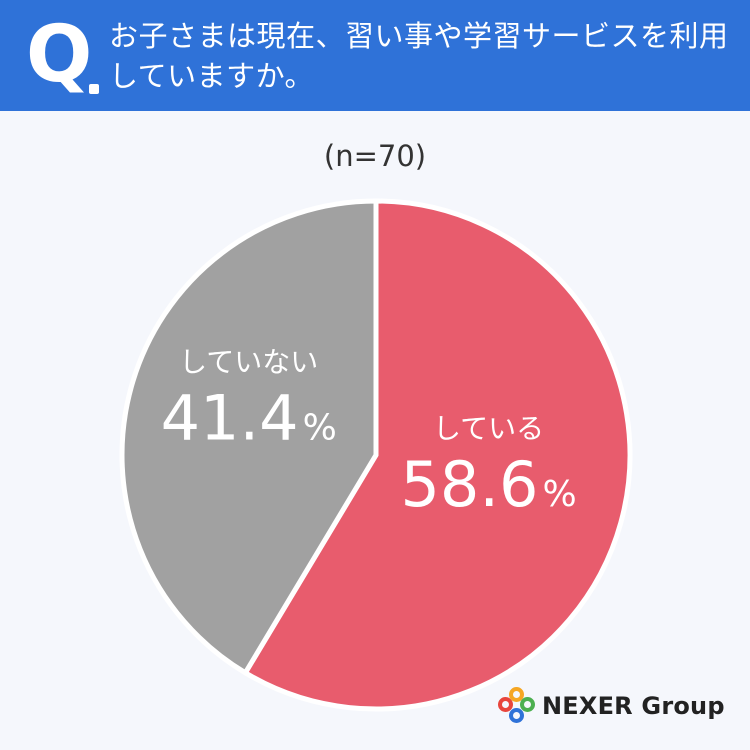  Describe the element at coordinates (517, 706) in the screenshot. I see `logo-rings-icon` at that location.